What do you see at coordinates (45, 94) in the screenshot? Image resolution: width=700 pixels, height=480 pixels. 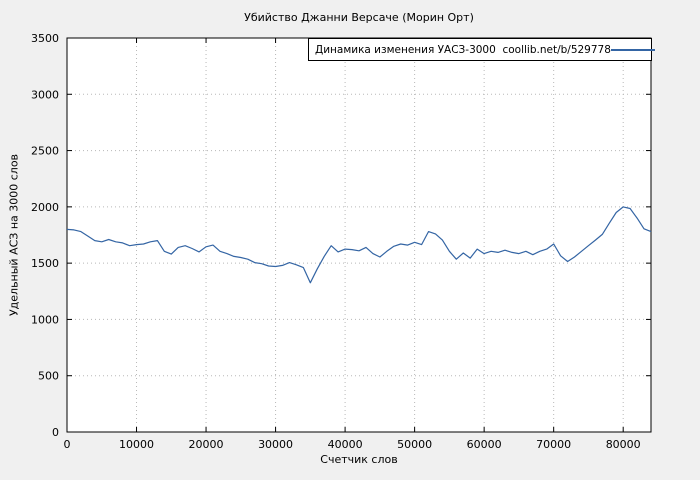 I see `svg-text: 3000` at bounding box center [45, 94].